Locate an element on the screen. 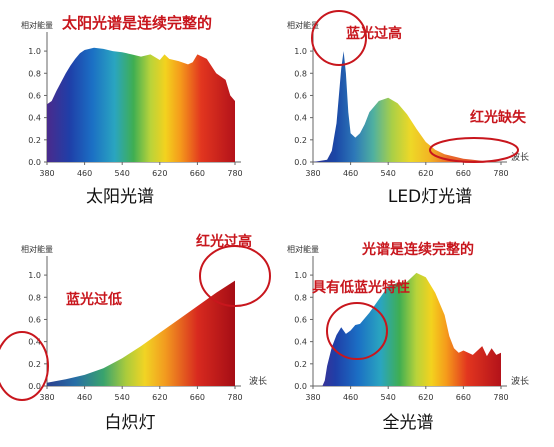  panel-title: 白炽灯 is located at coordinates (130, 423).